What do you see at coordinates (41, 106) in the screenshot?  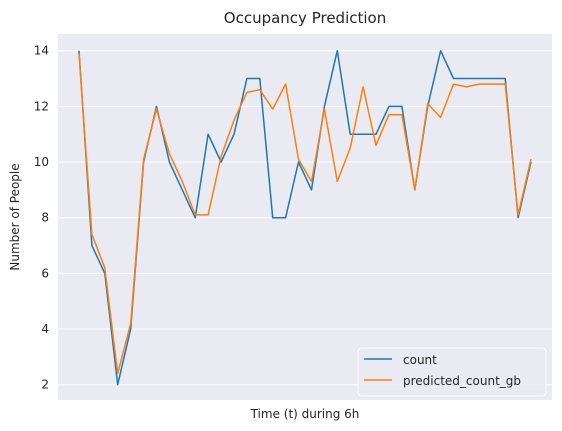 I see `y-tick-label: 12` at bounding box center [41, 106].